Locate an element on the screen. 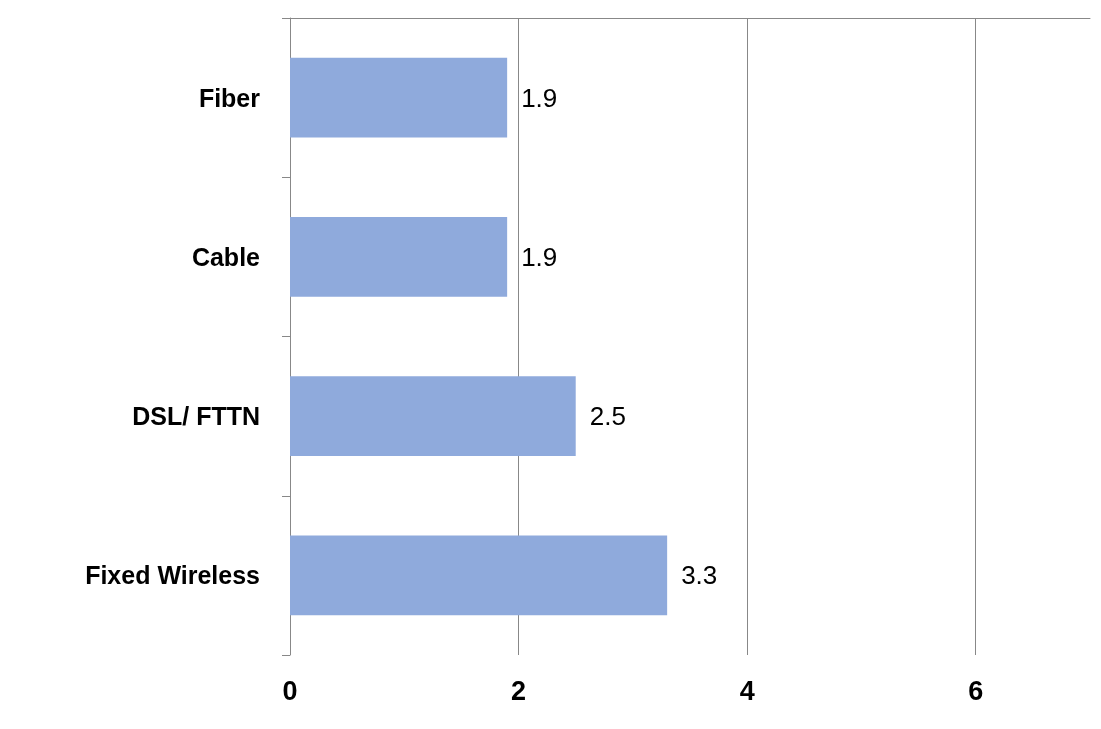  data-label: 2.5 is located at coordinates (607, 416).